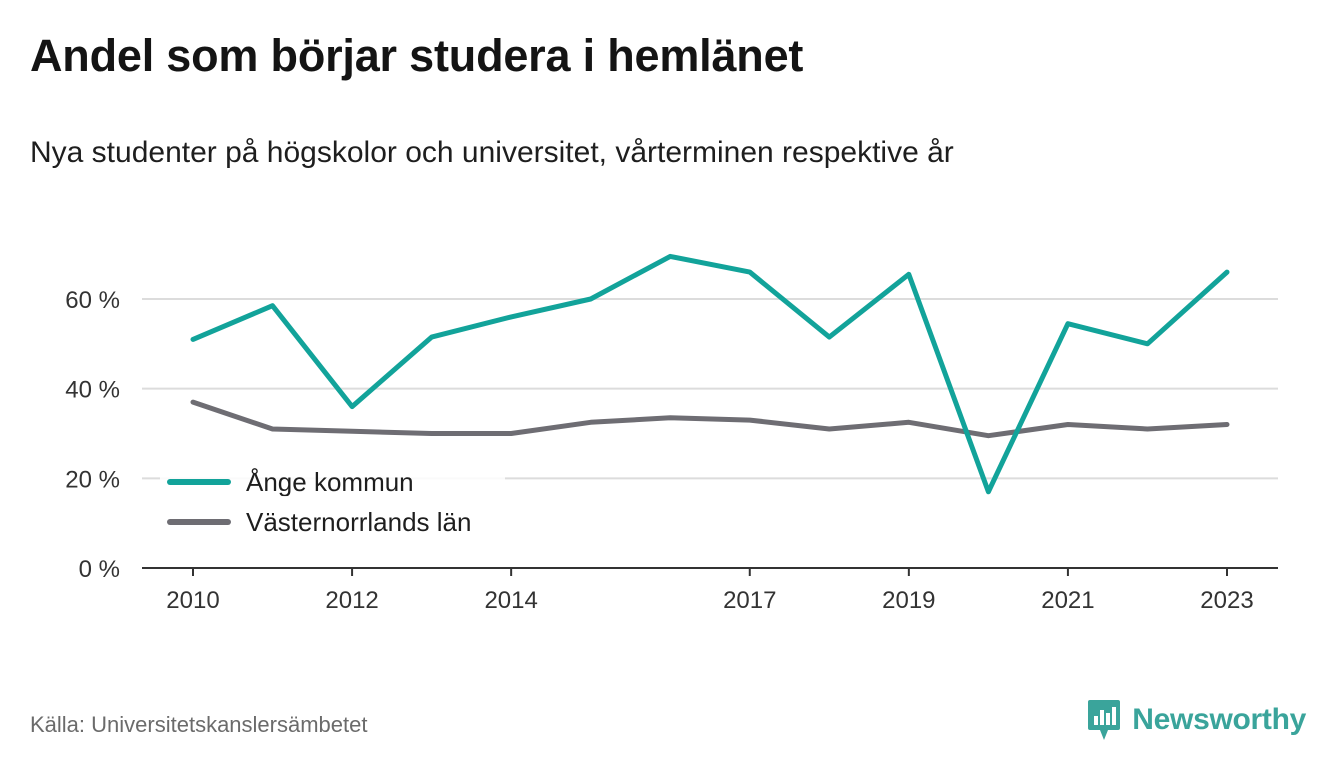 The height and width of the screenshot is (771, 1340). Describe the element at coordinates (908, 600) in the screenshot. I see `x-tick-label: 2019` at that location.